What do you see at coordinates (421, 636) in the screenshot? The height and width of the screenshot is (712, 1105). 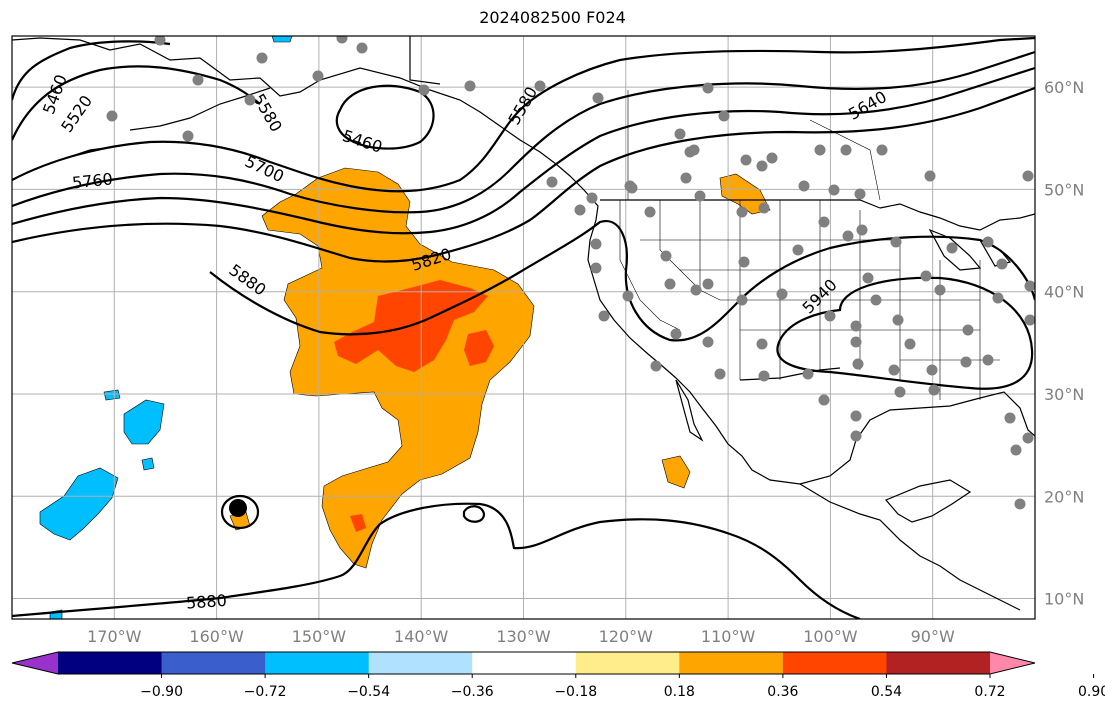 I see `longitude-tick-label: 140°W` at bounding box center [421, 636].